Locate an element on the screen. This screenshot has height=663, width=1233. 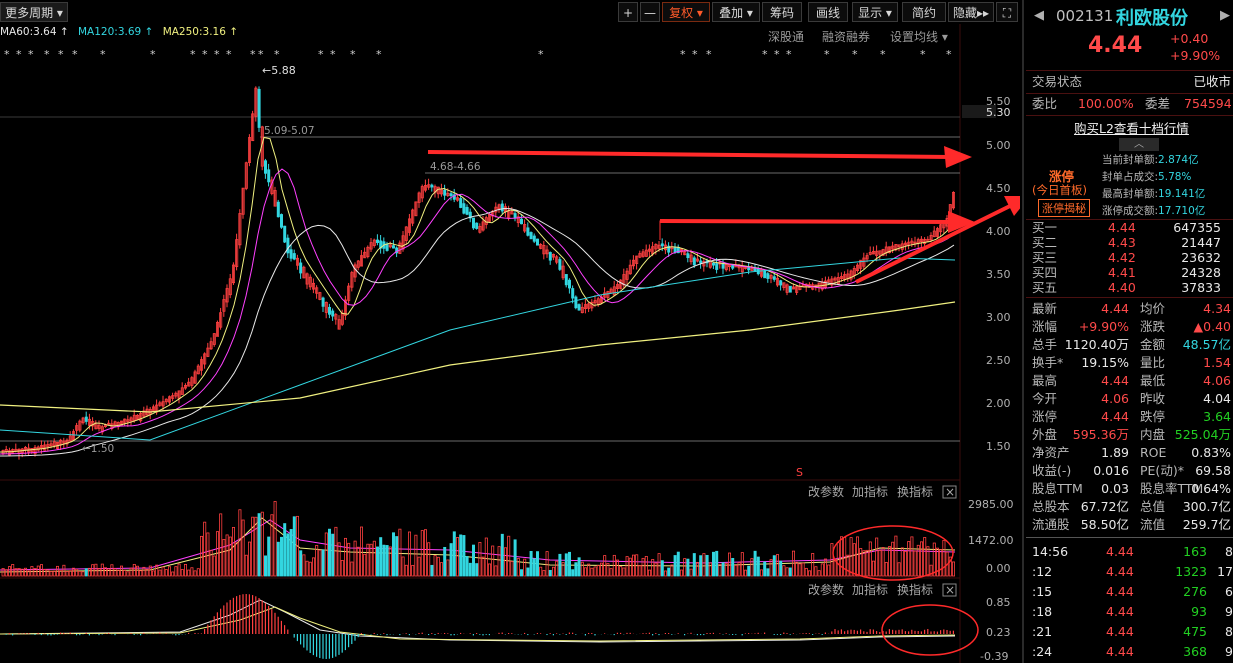
limit-up-reveal-button: 涨停揭秘 is located at coordinates (1064, 208).